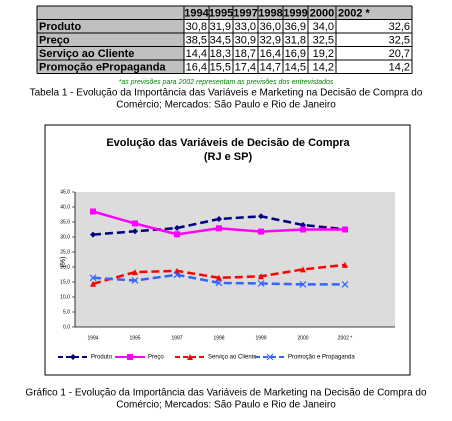 The image size is (452, 421). What do you see at coordinates (295, 54) in the screenshot?
I see `table-cell: 16,9` at bounding box center [295, 54].